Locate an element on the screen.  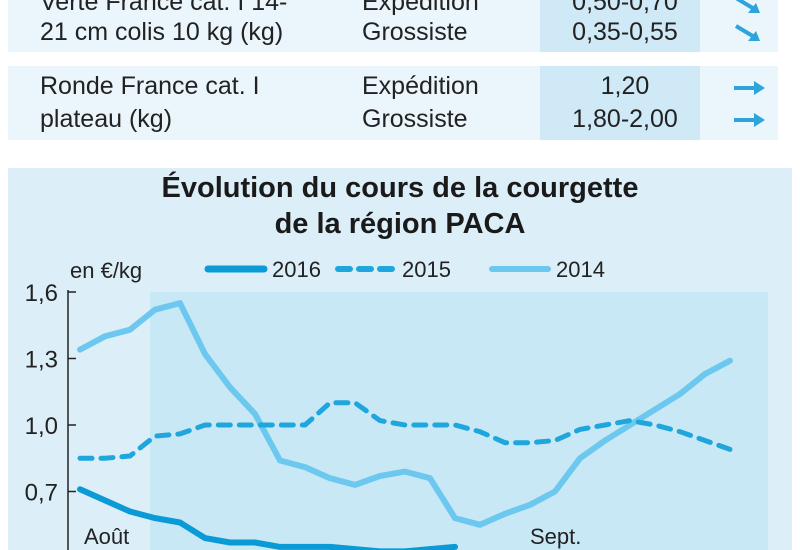
price-value: 0,50-0,70 is located at coordinates (625, 8).